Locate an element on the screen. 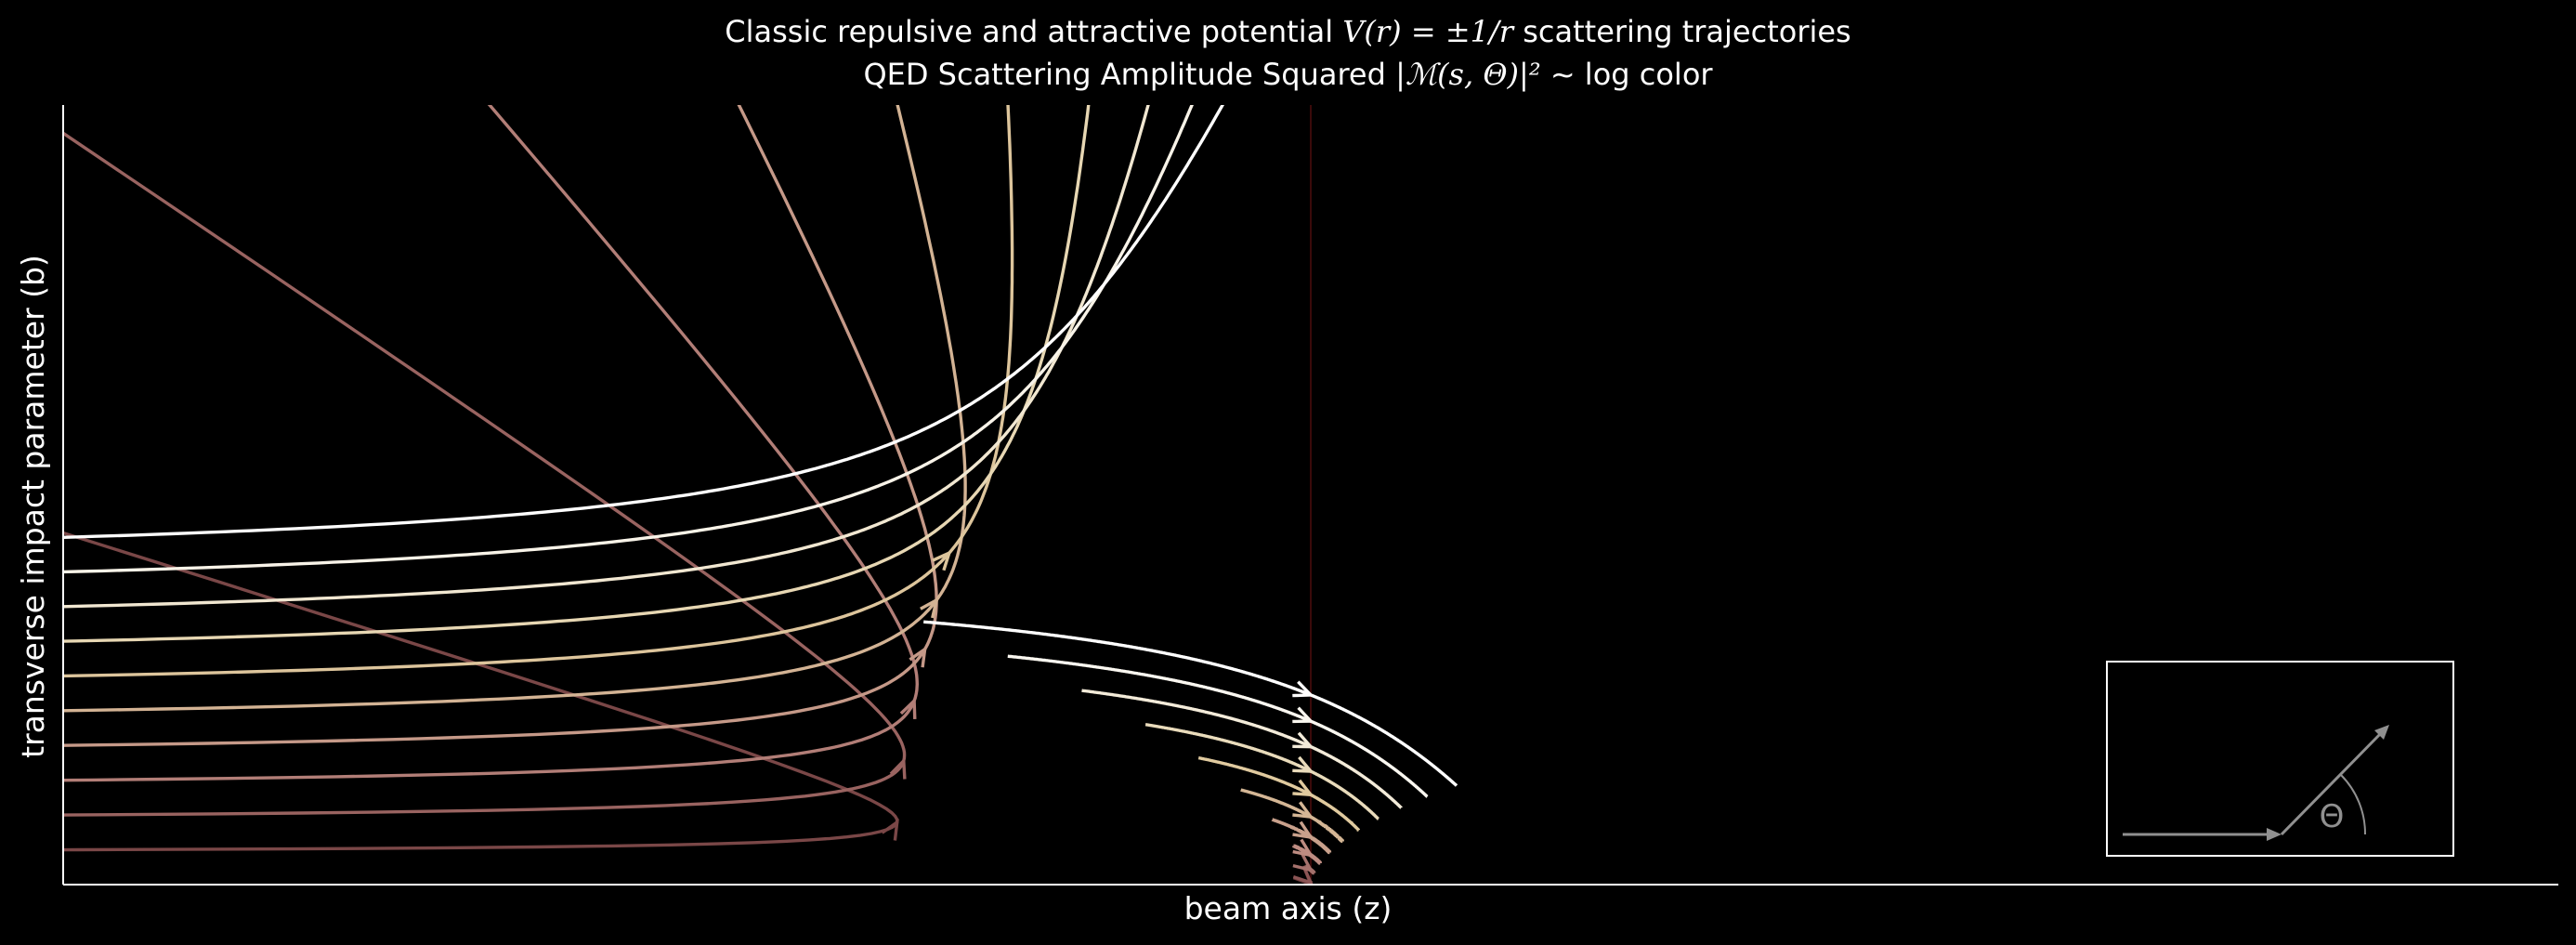 The width and height of the screenshot is (2576, 945). deflected-arrowhead is located at coordinates (2381, 732).